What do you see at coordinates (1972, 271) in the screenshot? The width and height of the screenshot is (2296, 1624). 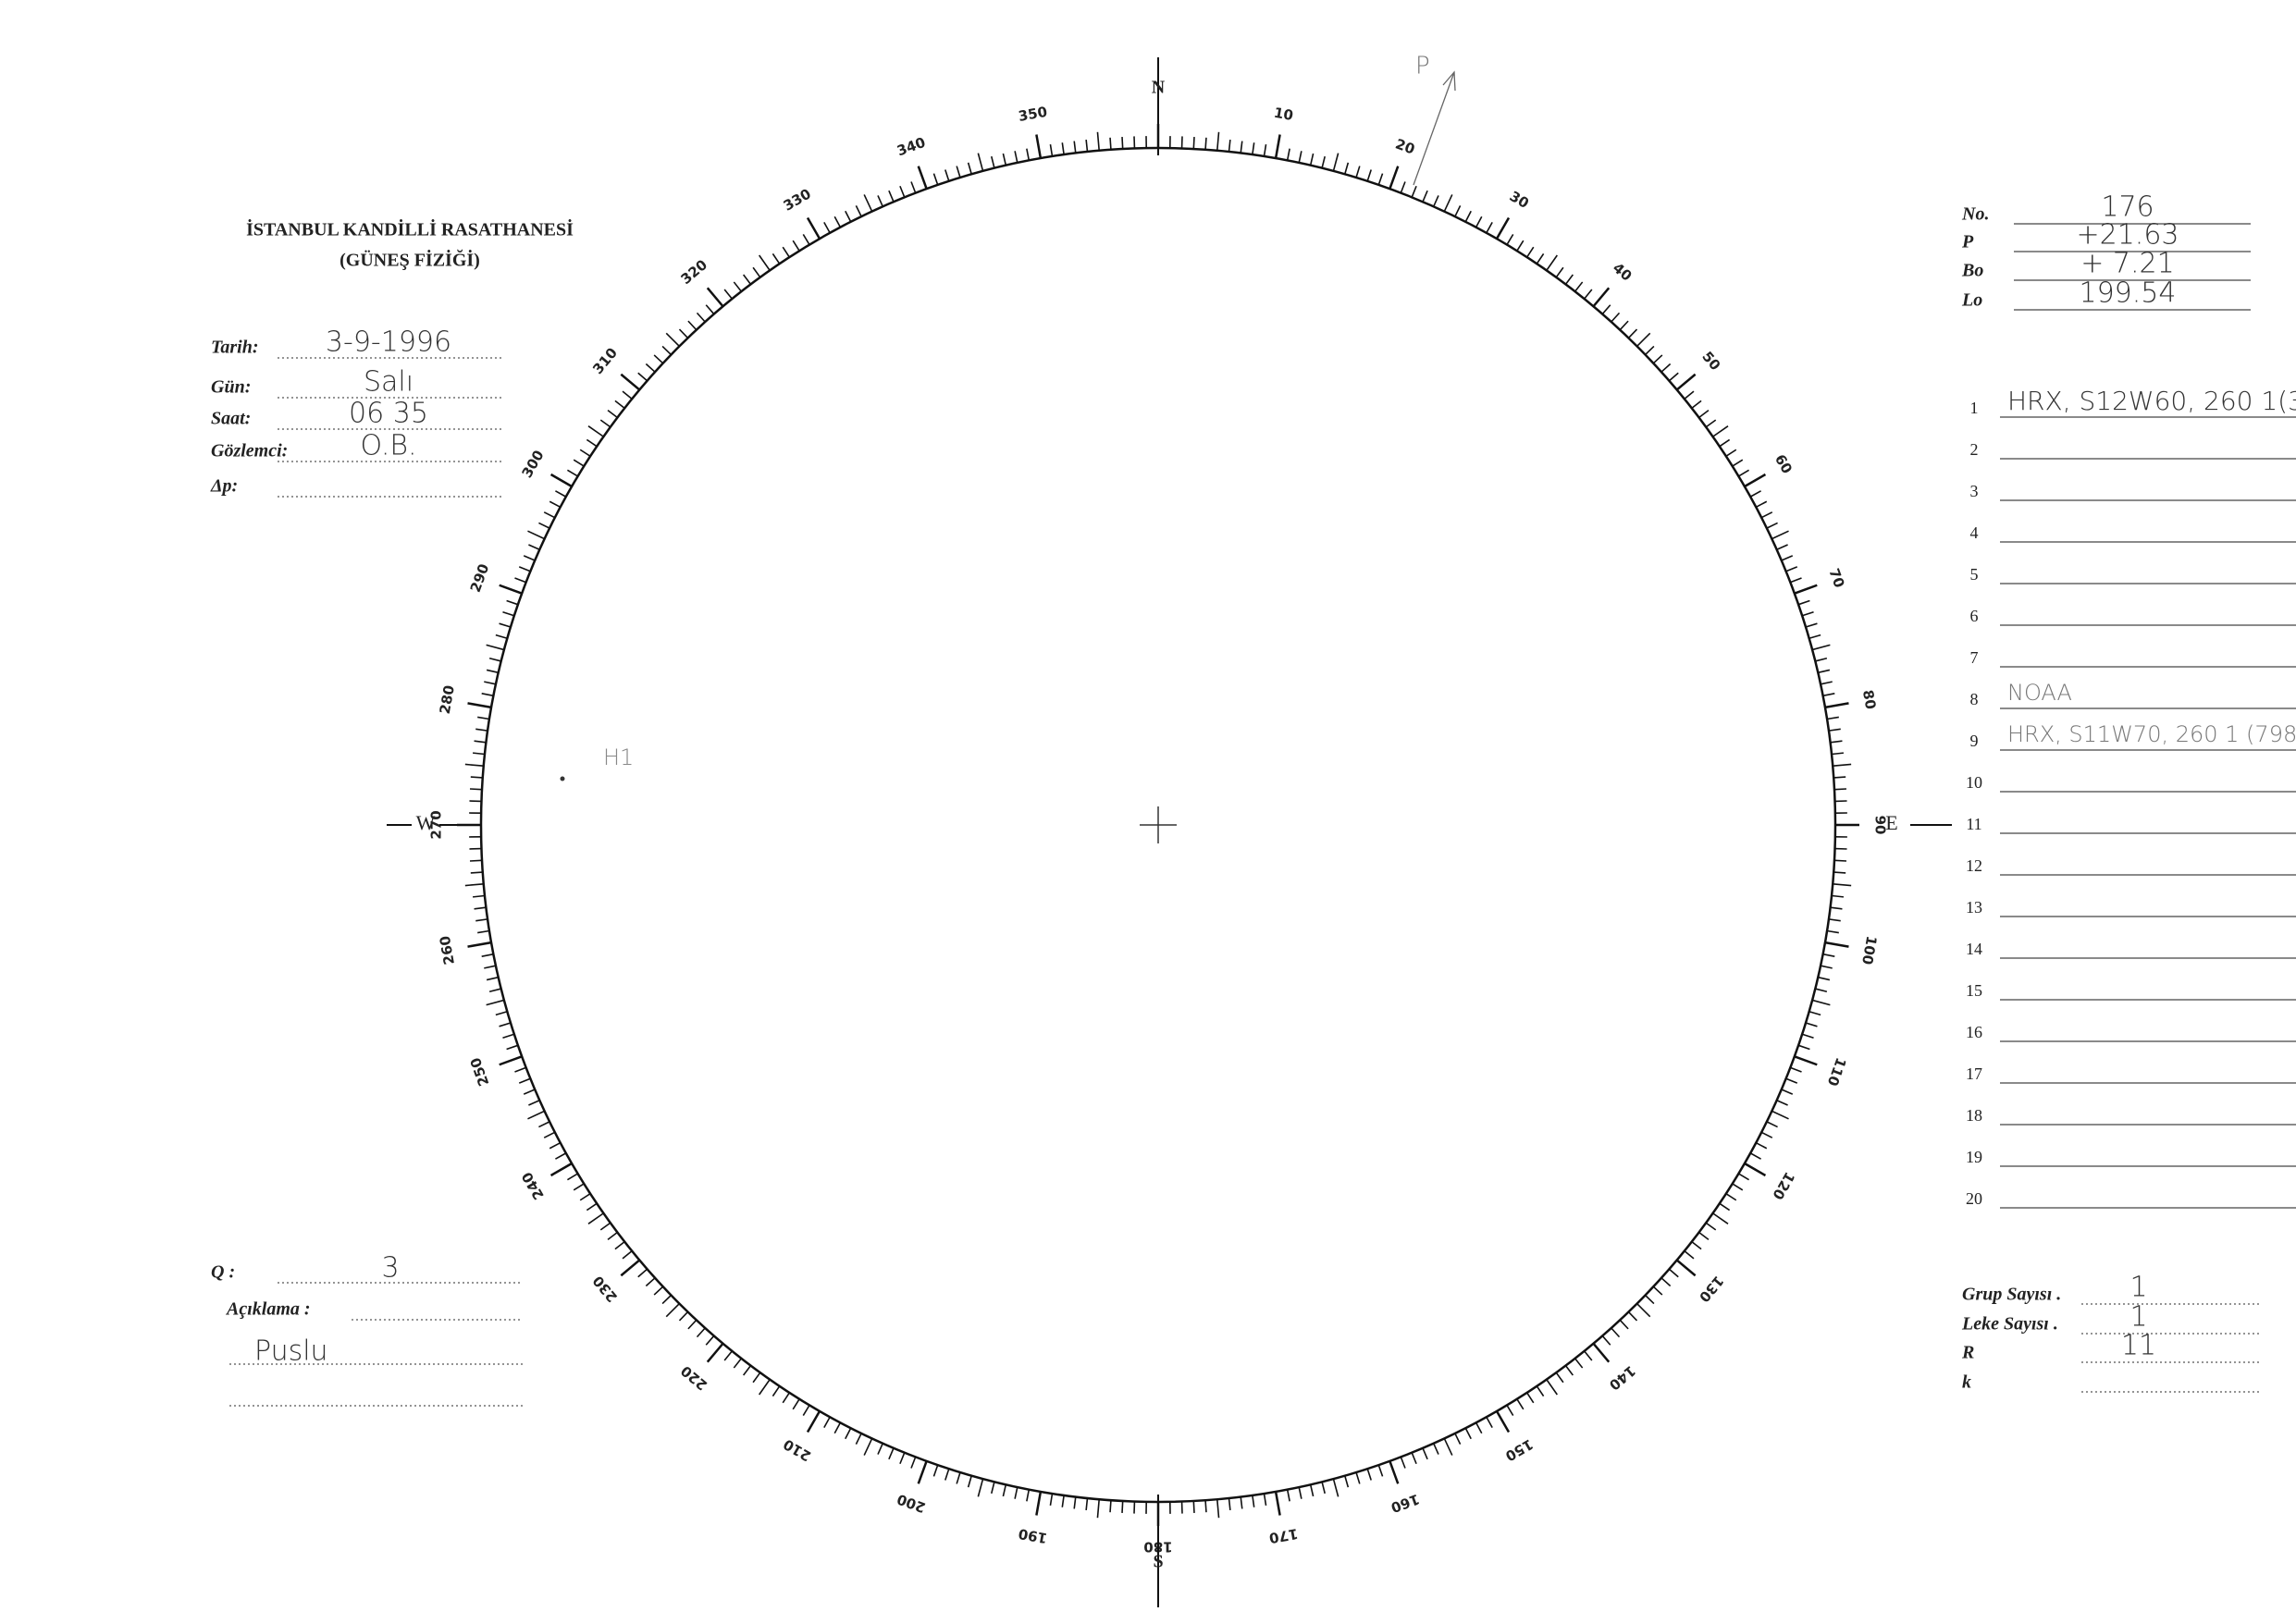 I see `param-label: Bo` at bounding box center [1972, 271].